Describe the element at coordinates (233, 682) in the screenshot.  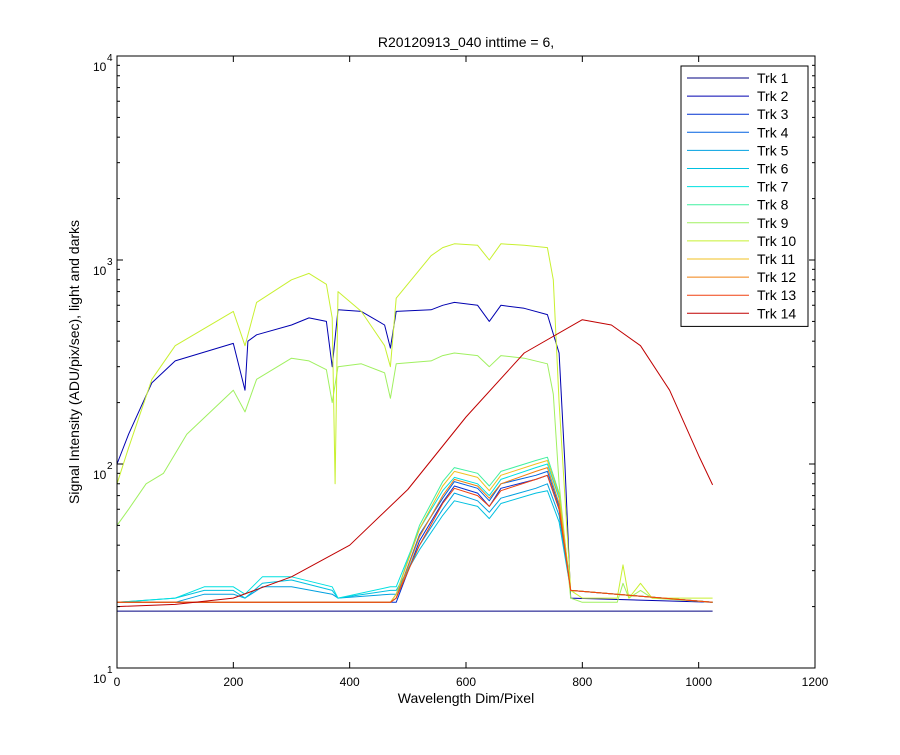
I see `x-tick-label: 200` at that location.